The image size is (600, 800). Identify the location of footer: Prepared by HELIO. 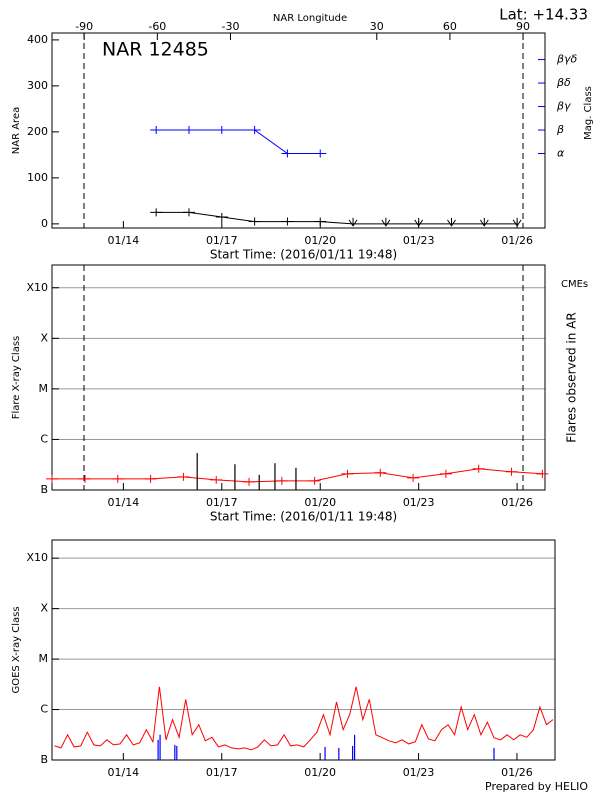
(536, 786).